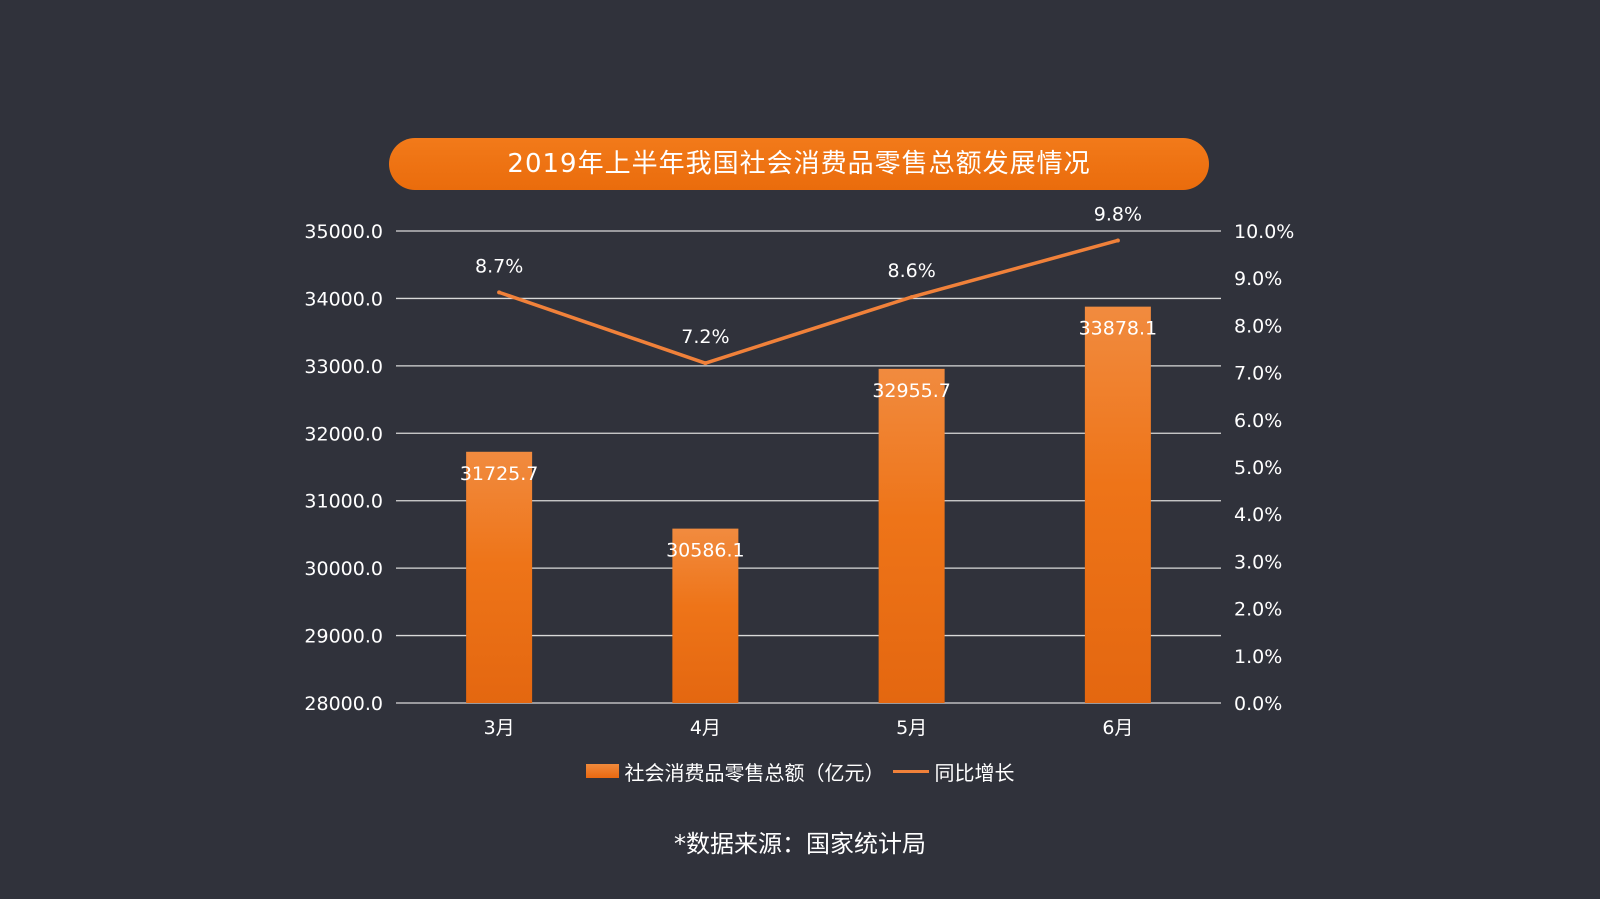 The height and width of the screenshot is (899, 1600). I want to click on x-tick-label: 4月, so click(705, 728).